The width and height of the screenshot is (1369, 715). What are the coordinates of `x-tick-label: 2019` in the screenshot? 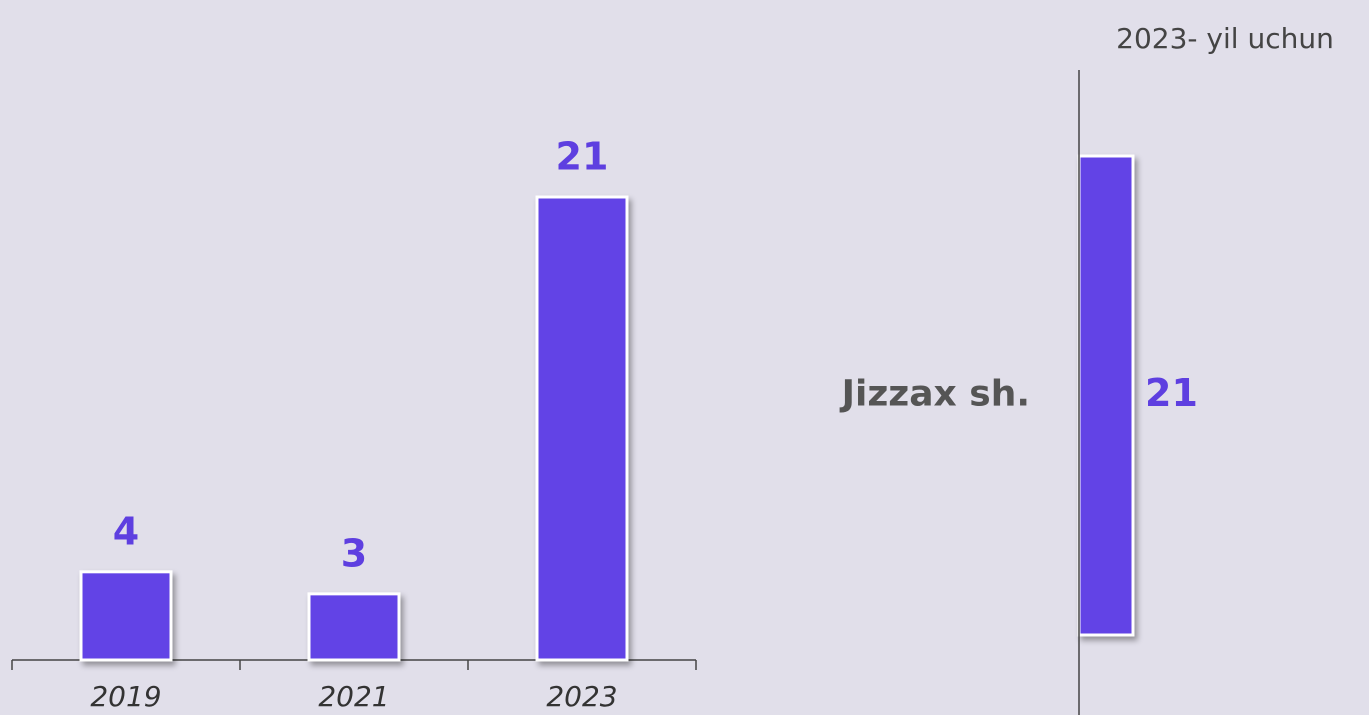 It's located at (125, 696).